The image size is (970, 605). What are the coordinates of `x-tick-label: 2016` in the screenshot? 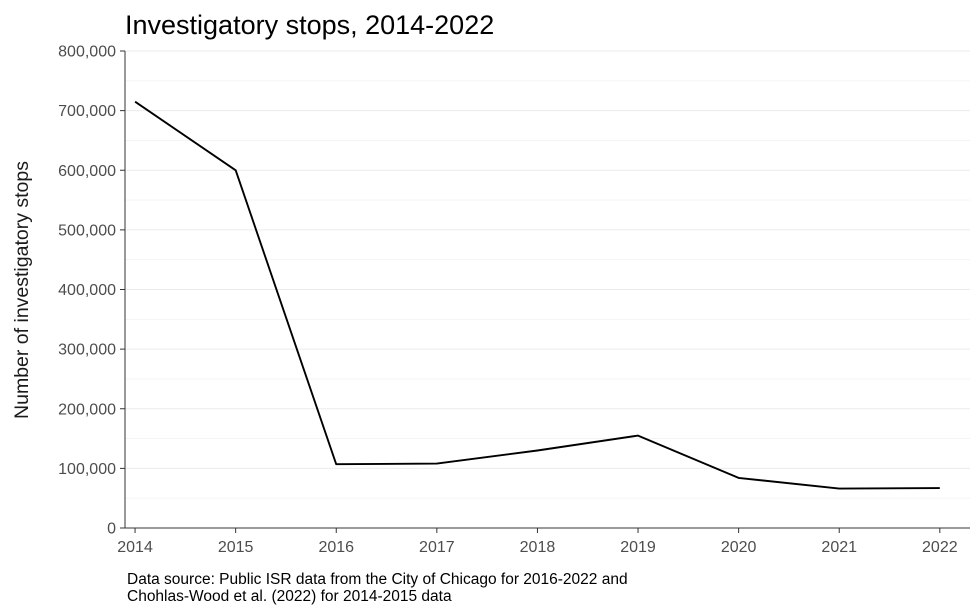 It's located at (336, 547).